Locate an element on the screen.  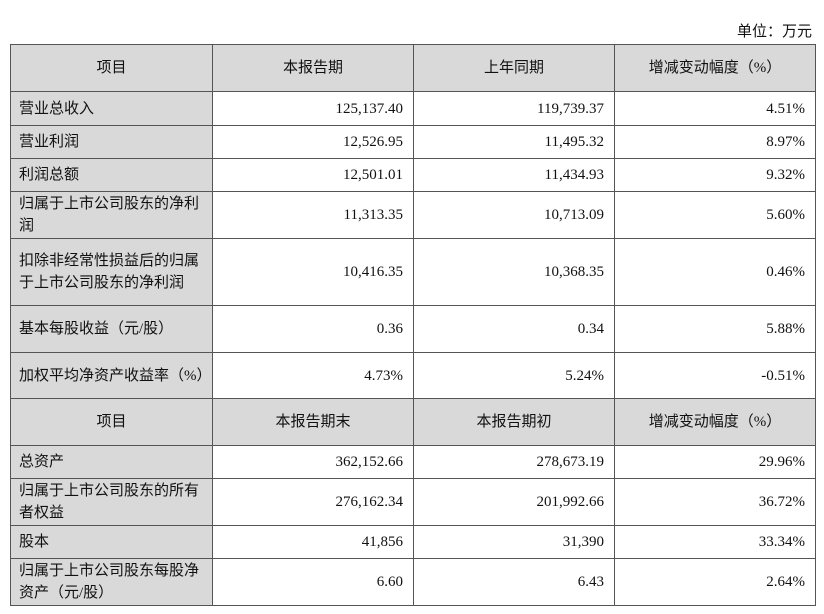
cell-current: 12,501.01 is located at coordinates (313, 175).